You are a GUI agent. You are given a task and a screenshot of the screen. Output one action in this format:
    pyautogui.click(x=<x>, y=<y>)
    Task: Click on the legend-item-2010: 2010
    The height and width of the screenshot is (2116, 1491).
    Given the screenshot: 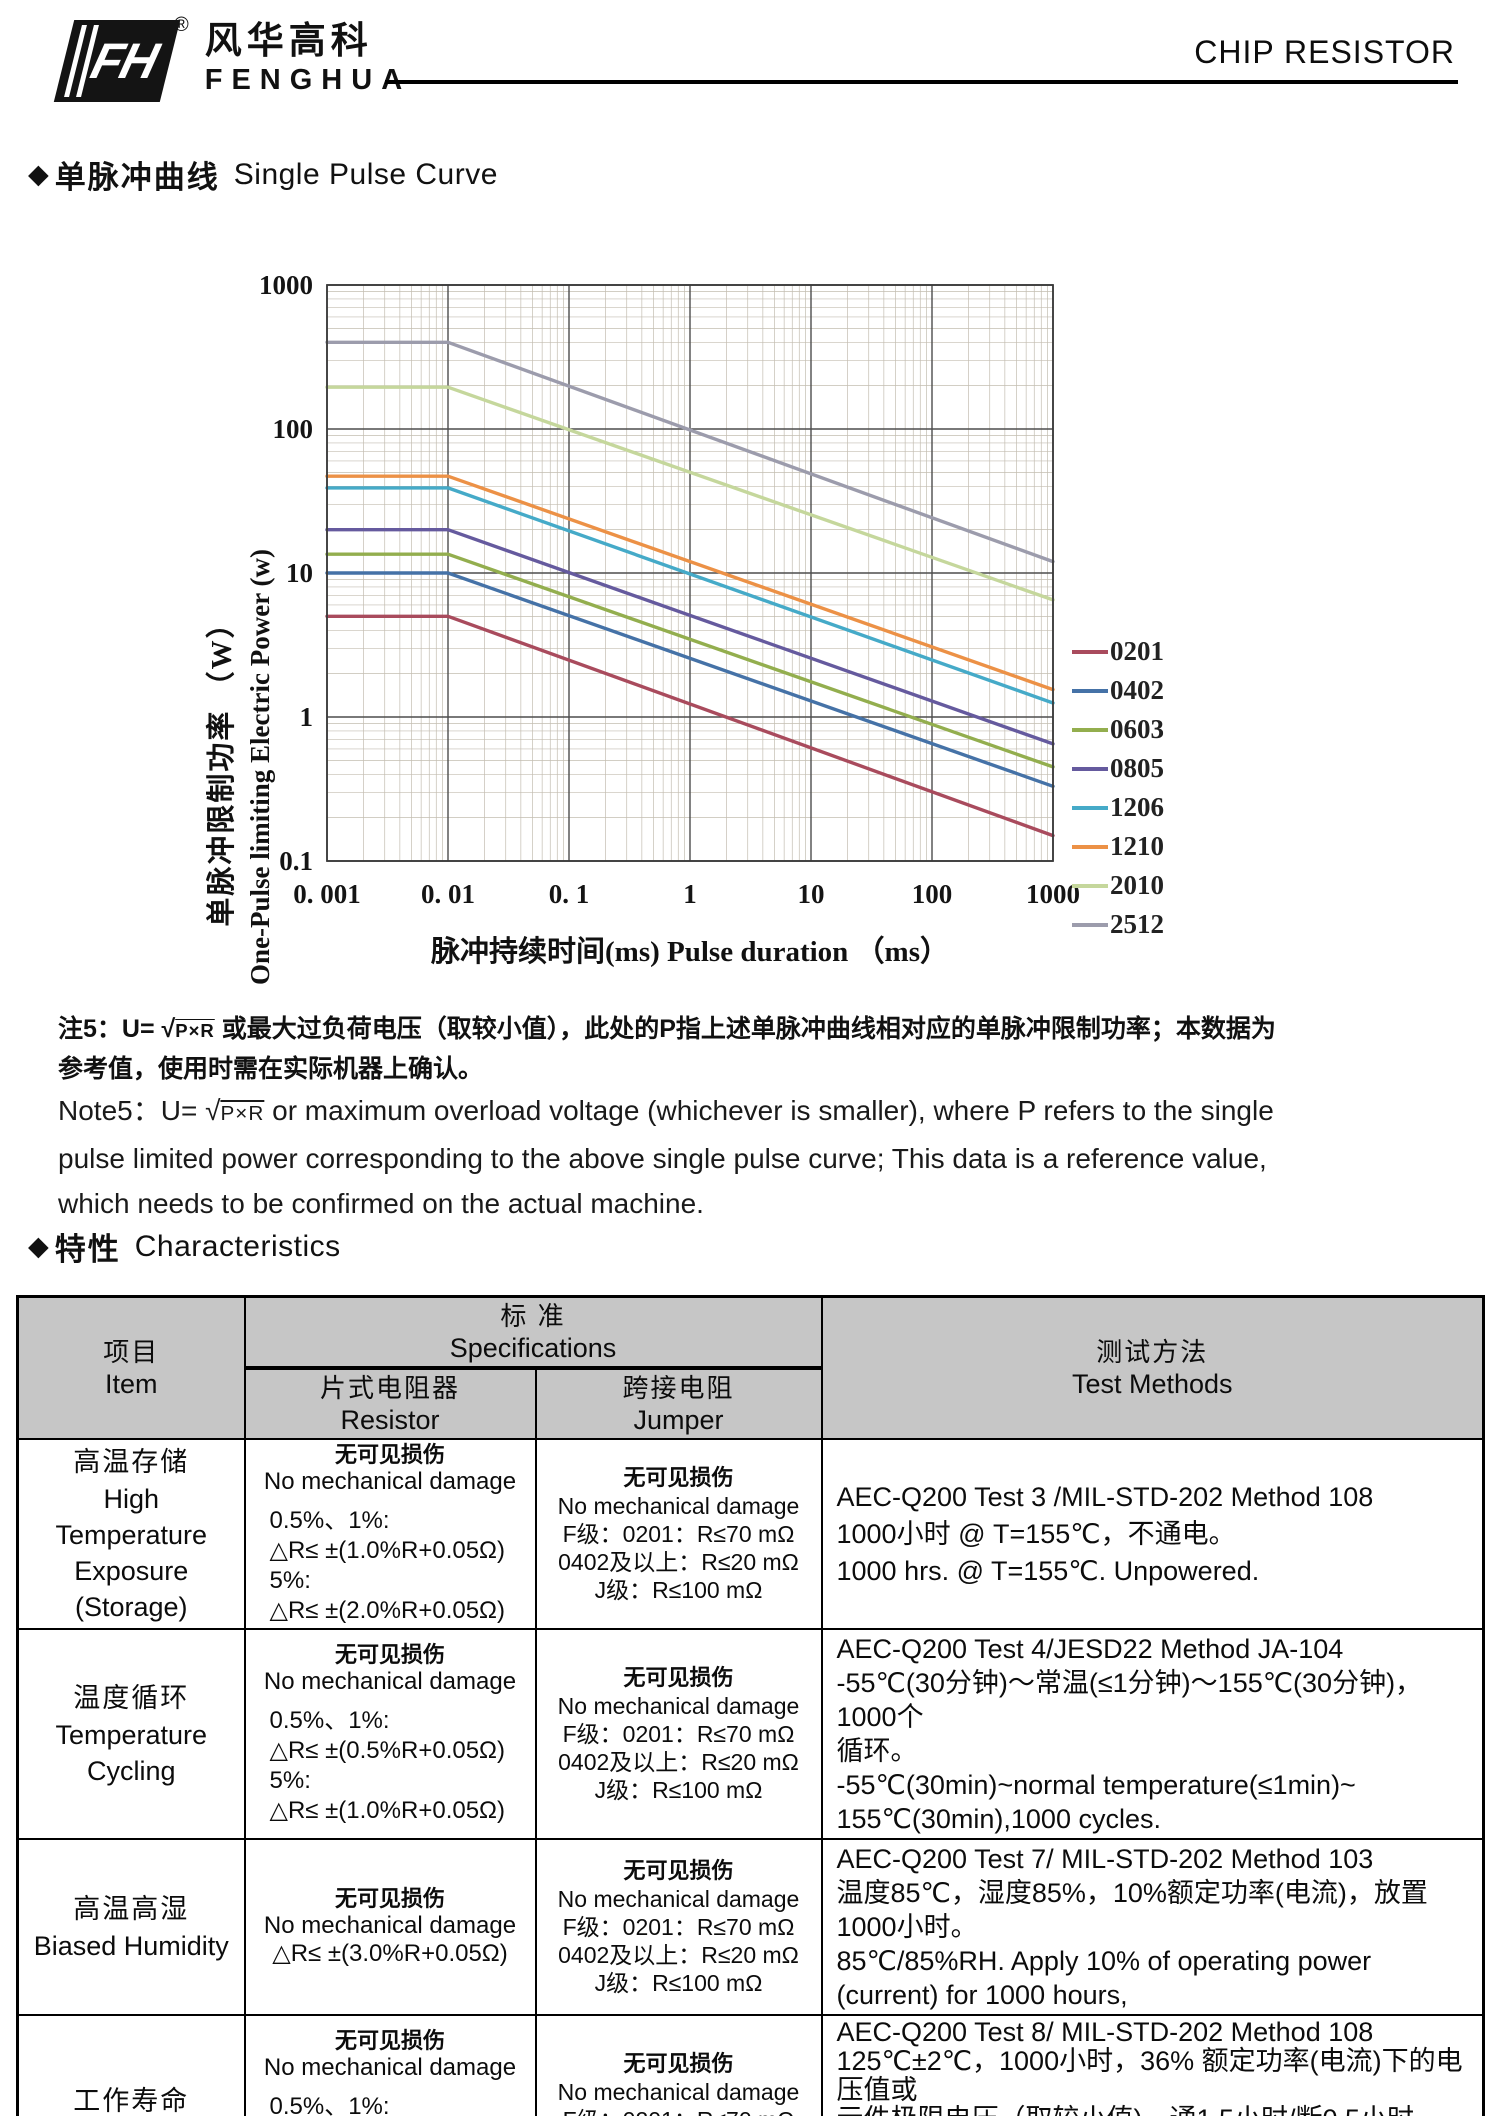 What is the action you would take?
    pyautogui.click(x=1118, y=885)
    